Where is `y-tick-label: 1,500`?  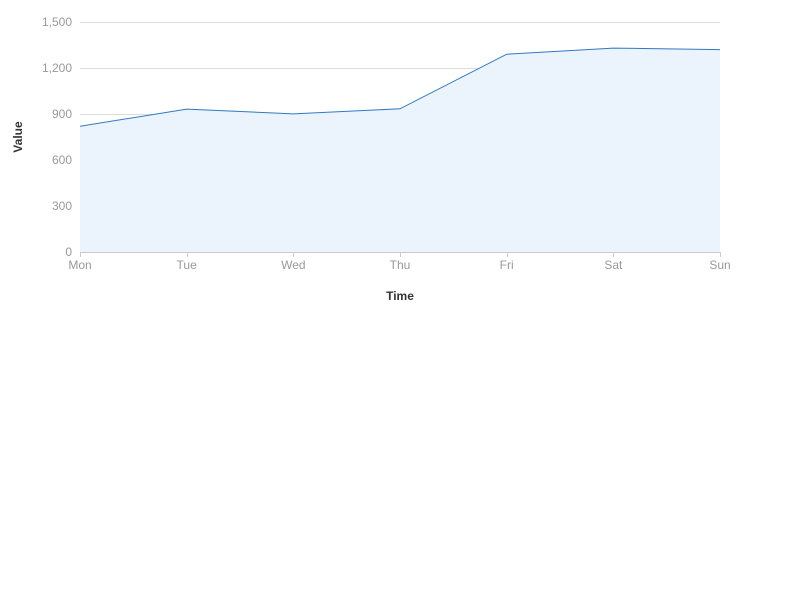
y-tick-label: 1,500 is located at coordinates (57, 22).